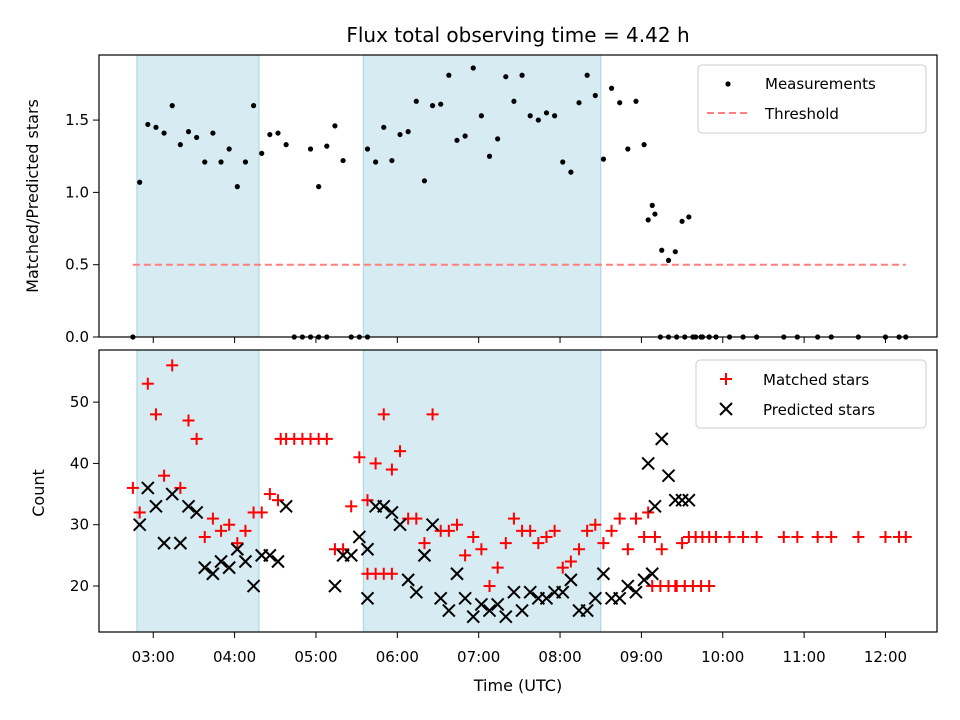 Image resolution: width=960 pixels, height=720 pixels. What do you see at coordinates (726, 409) in the screenshot?
I see `legend-predicted-marker` at bounding box center [726, 409].